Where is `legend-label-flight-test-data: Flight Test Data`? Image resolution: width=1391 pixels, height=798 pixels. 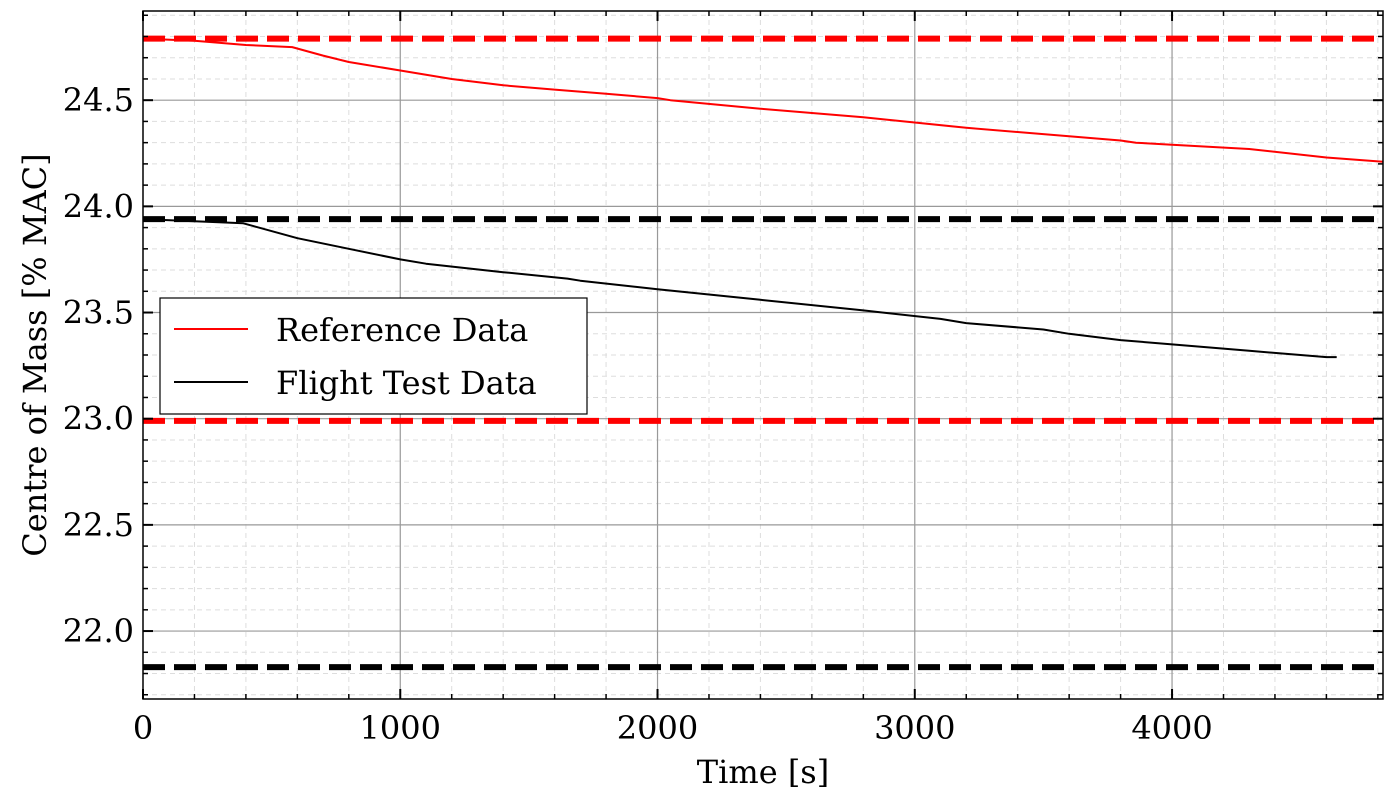 legend-label-flight-test-data: Flight Test Data is located at coordinates (406, 383).